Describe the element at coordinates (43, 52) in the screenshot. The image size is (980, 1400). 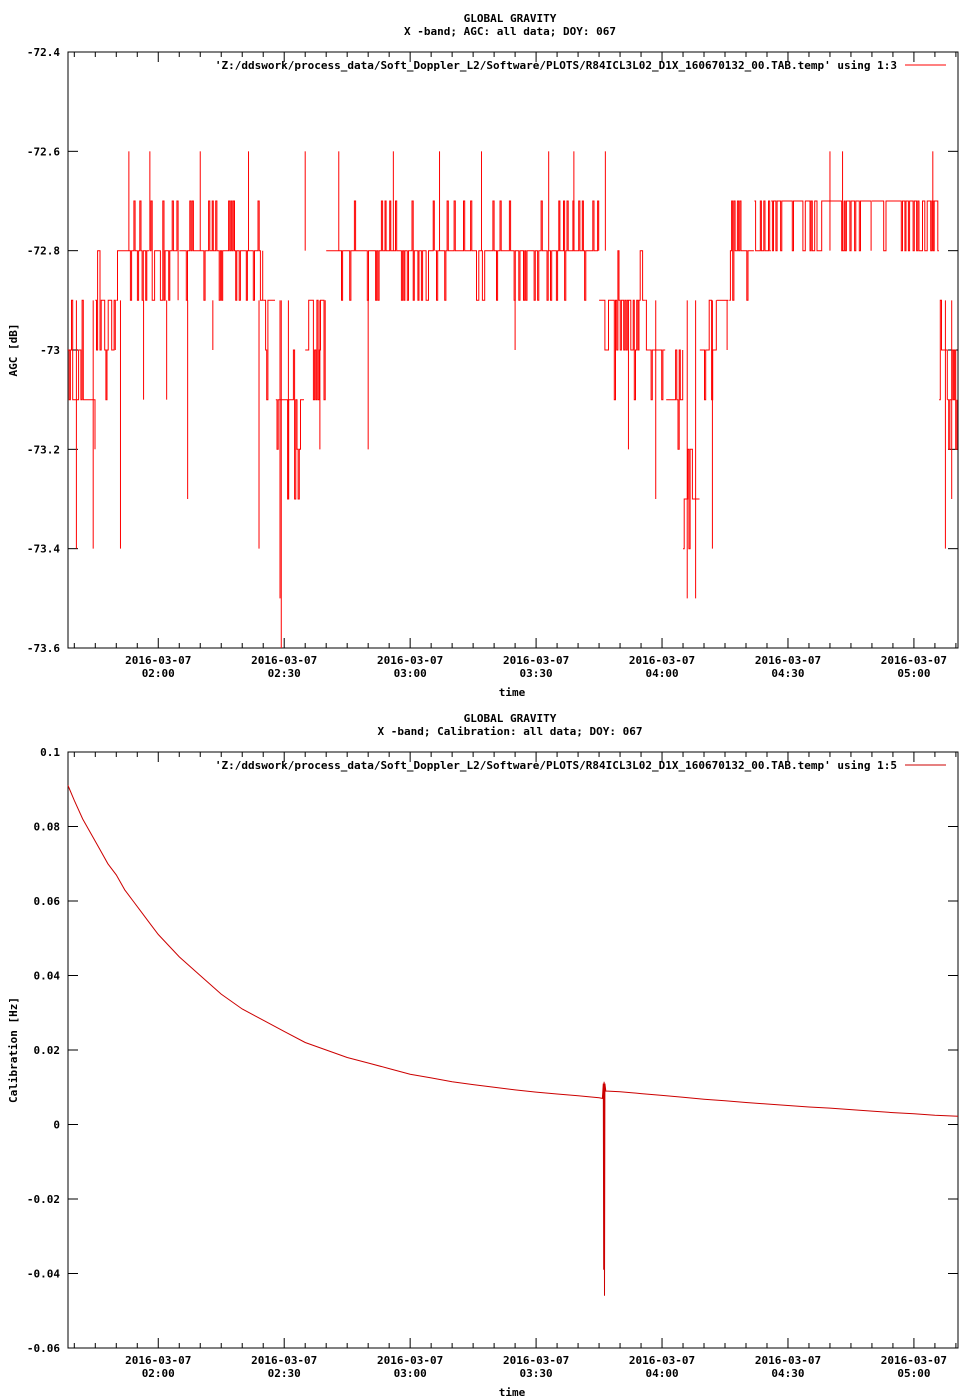
I see `y-tick-label: -72.4` at that location.